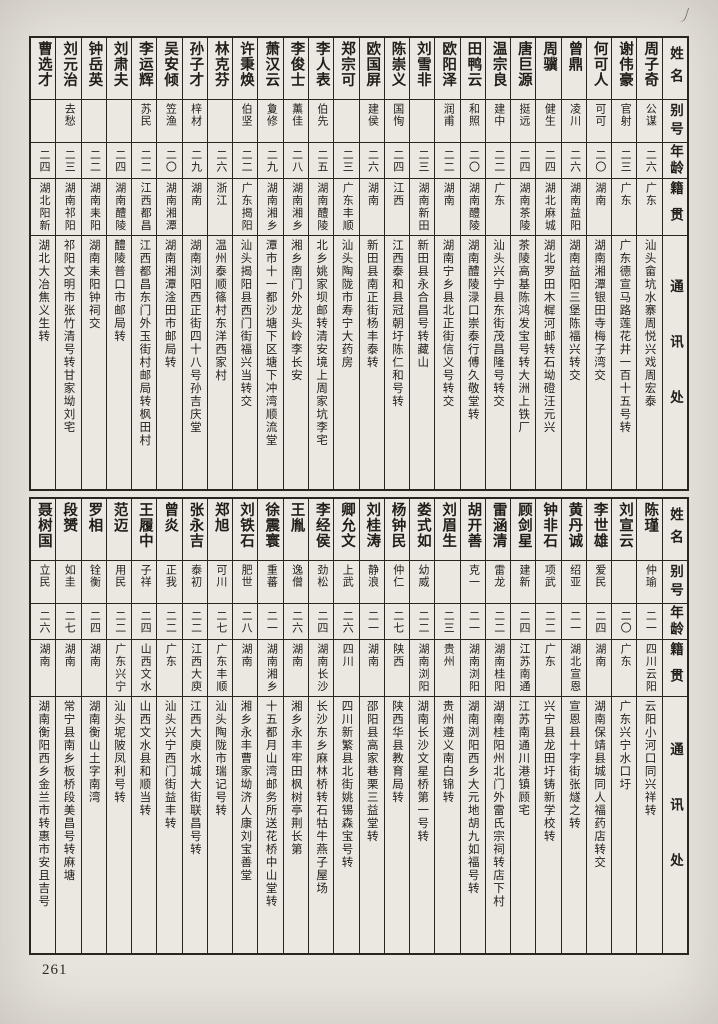 Image resolution: width=718 pixels, height=1024 pixels. What do you see at coordinates (473, 115) in the screenshot?
I see `person-alias: 和照` at bounding box center [473, 115].